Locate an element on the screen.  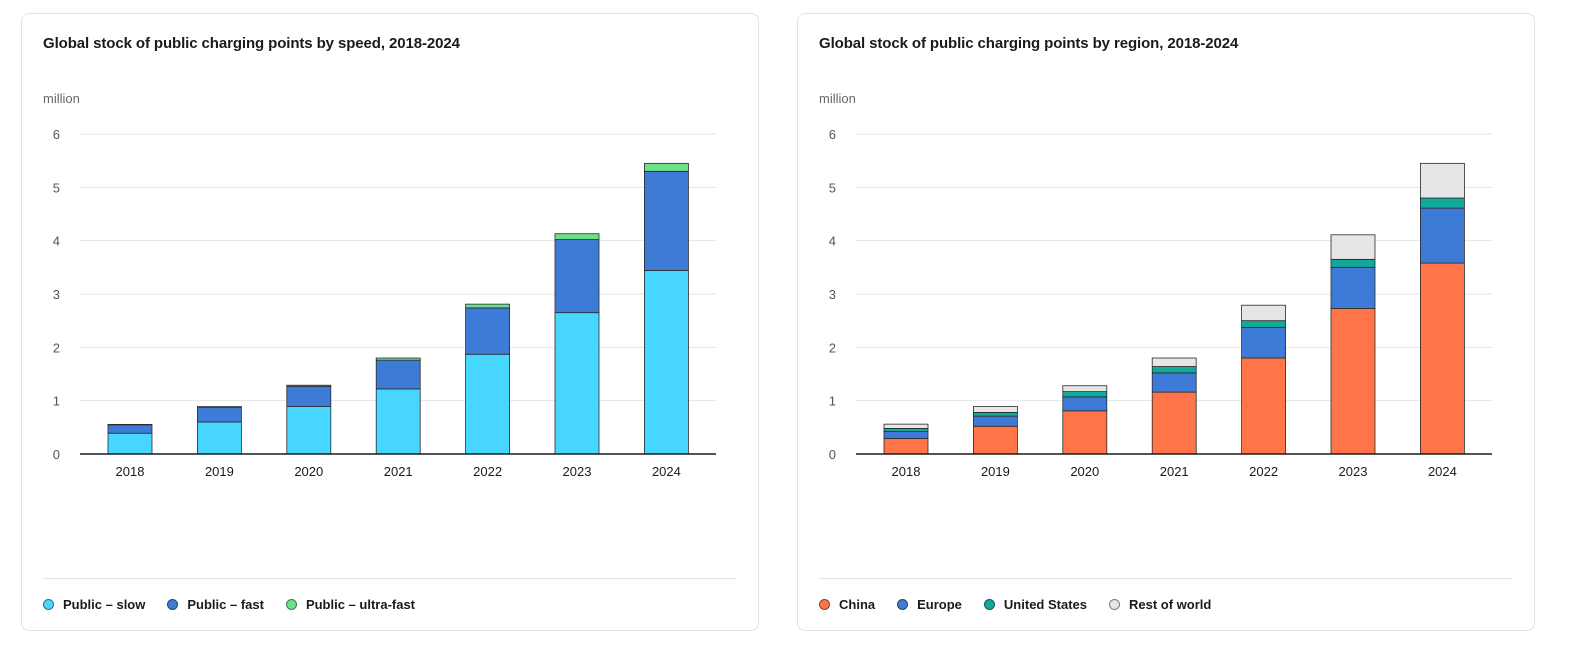
x-tick-label: 2024 is located at coordinates (666, 471).